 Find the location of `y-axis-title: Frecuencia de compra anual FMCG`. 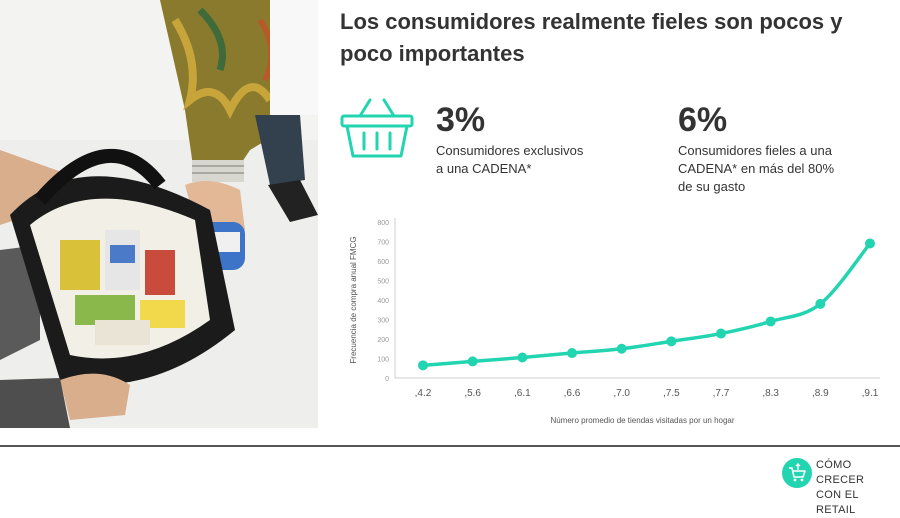

y-axis-title: Frecuencia de compra anual FMCG is located at coordinates (353, 299).